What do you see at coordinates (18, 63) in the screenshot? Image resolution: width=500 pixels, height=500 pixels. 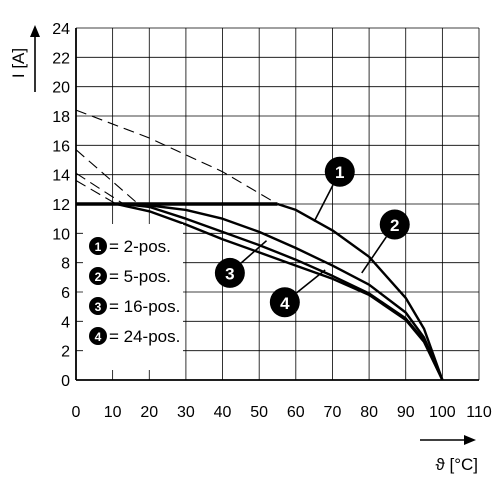 I see `y-axis-label: I [A]` at bounding box center [18, 63].